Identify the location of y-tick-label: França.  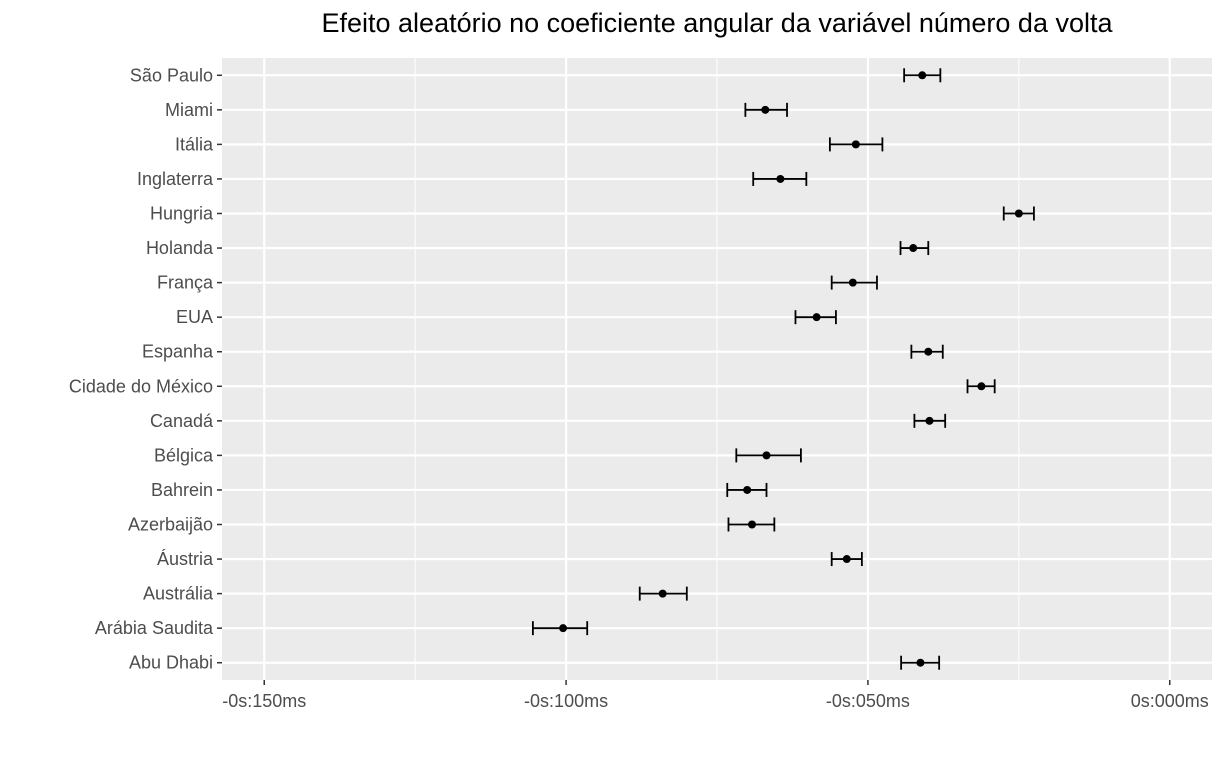
(185, 283).